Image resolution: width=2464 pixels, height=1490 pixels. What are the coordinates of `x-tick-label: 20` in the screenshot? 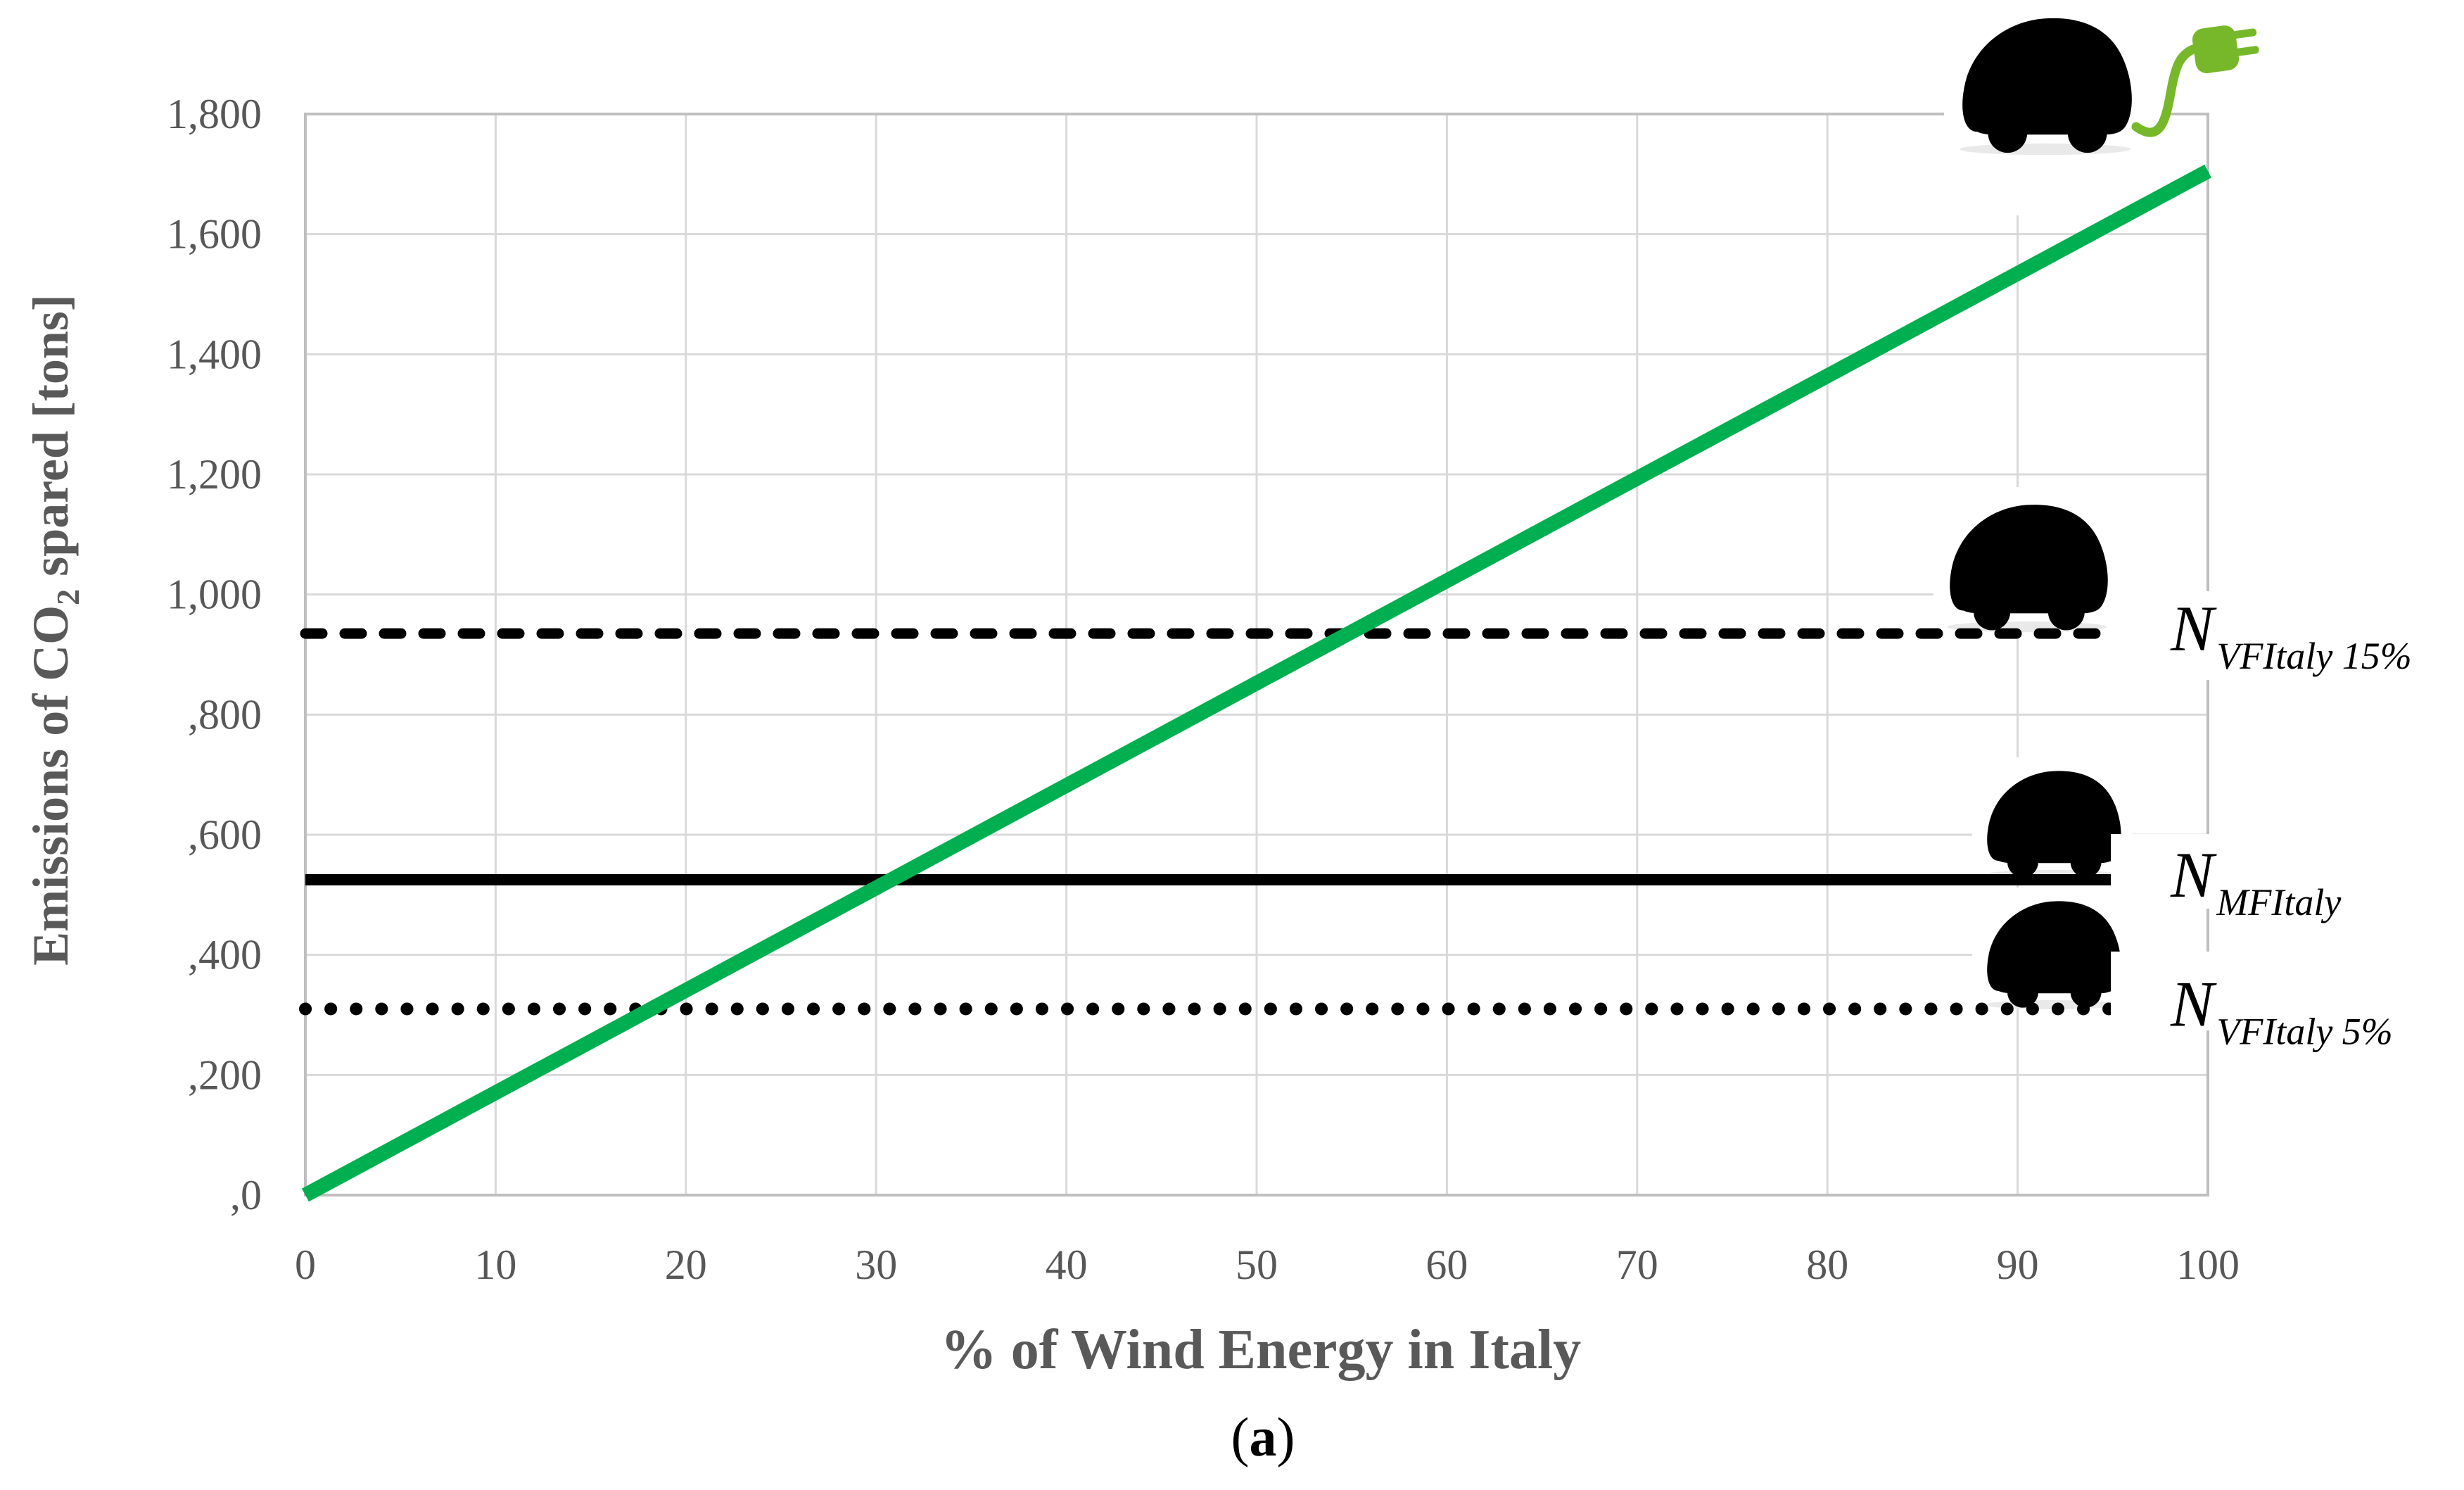 It's located at (686, 1265).